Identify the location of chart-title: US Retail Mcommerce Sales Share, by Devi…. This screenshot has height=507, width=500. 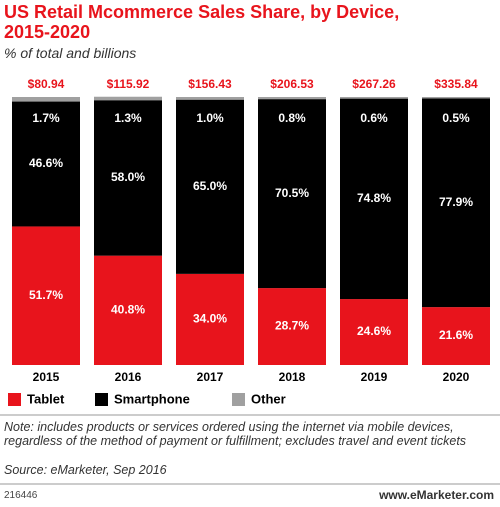
(202, 22).